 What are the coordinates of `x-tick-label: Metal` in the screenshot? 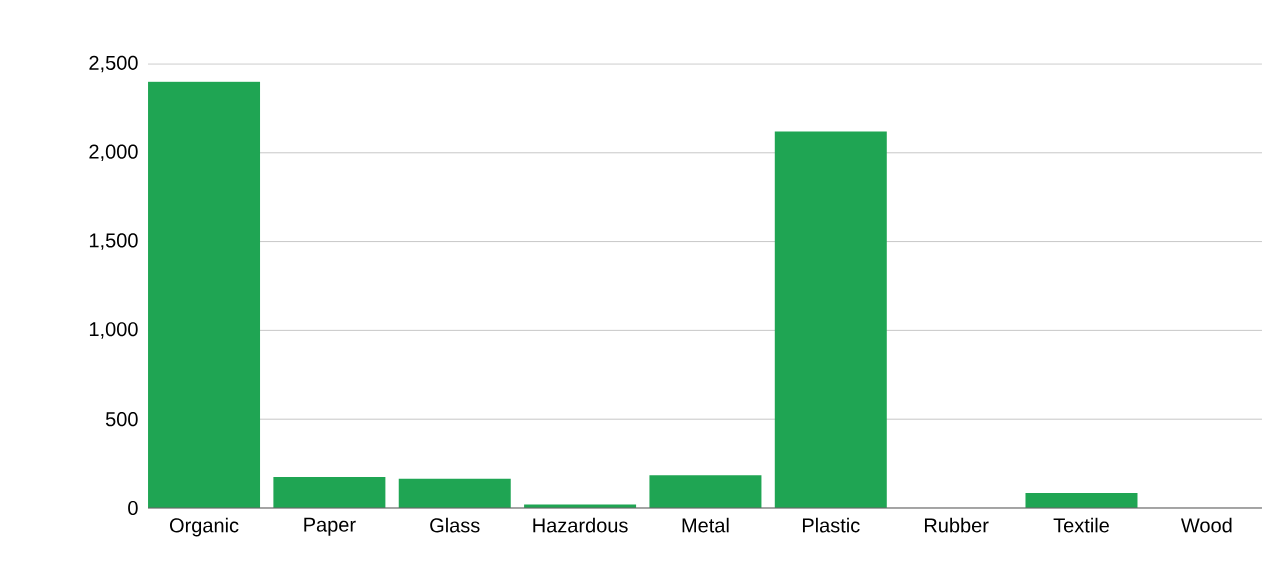 It's located at (705, 525).